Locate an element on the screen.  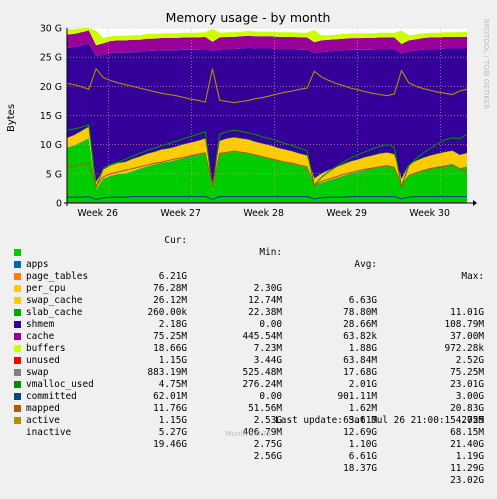
x-tick-label: Week 29 is located at coordinates (346, 213).